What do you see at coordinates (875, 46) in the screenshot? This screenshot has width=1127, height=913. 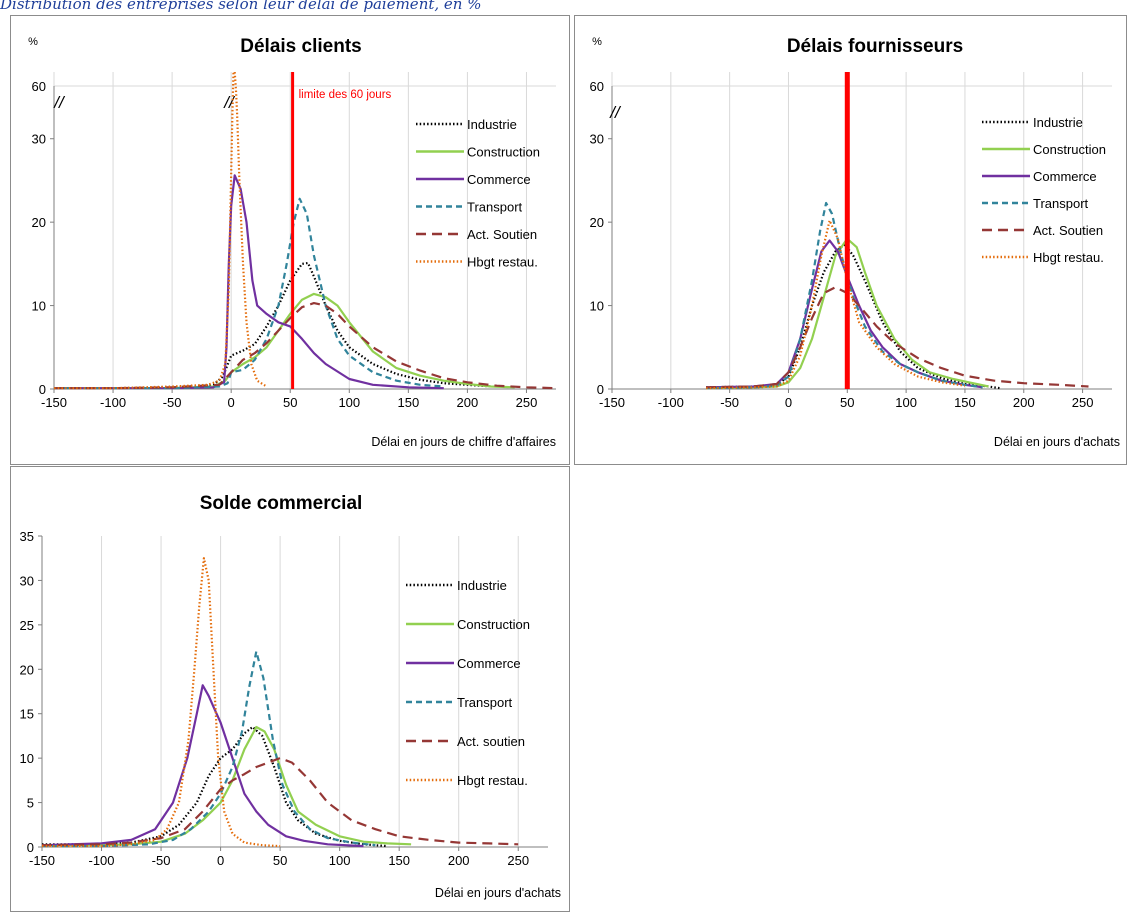 I see `chart-title: Délais fournisseurs` at bounding box center [875, 46].